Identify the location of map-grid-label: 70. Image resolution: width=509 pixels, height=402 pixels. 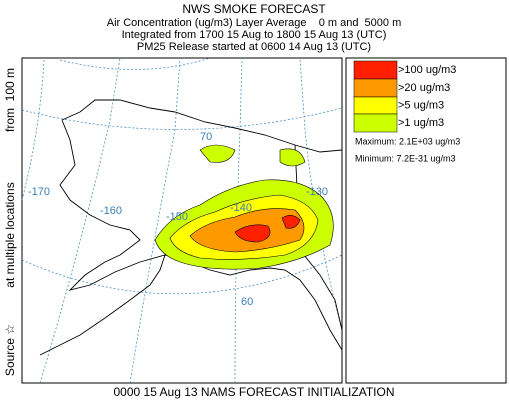
(206, 137).